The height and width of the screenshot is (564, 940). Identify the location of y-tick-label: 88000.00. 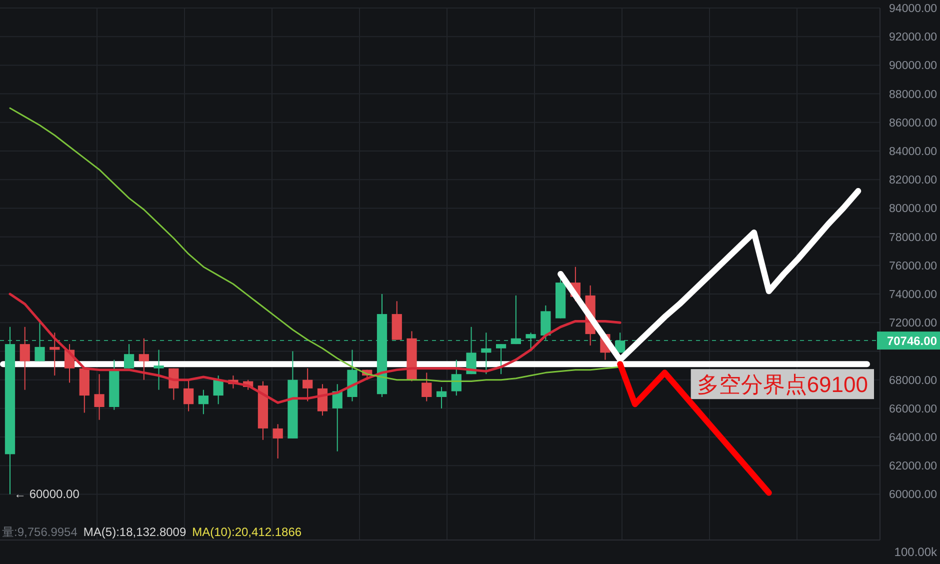
(913, 94).